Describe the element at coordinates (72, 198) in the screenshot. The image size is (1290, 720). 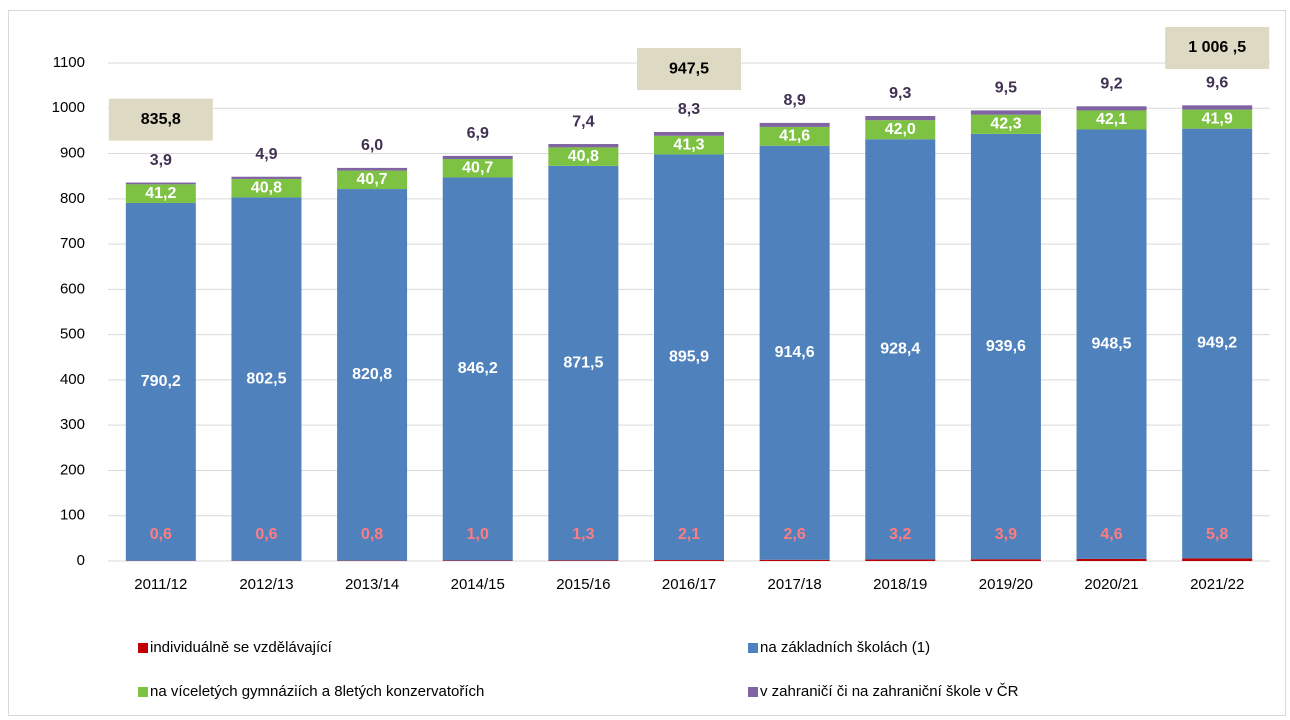
I see `y-tick-label: 800` at that location.